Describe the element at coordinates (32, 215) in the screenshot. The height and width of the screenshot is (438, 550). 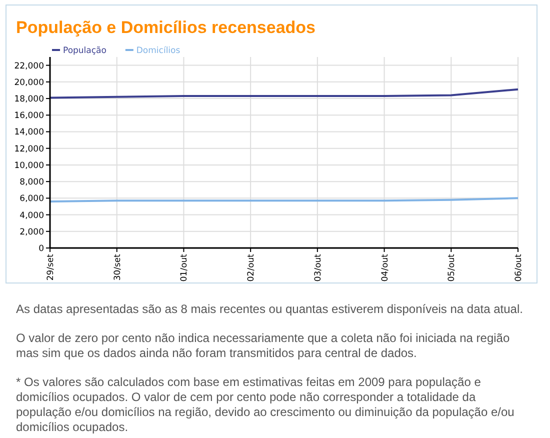
I see `y-tick-label: 4,000` at that location.